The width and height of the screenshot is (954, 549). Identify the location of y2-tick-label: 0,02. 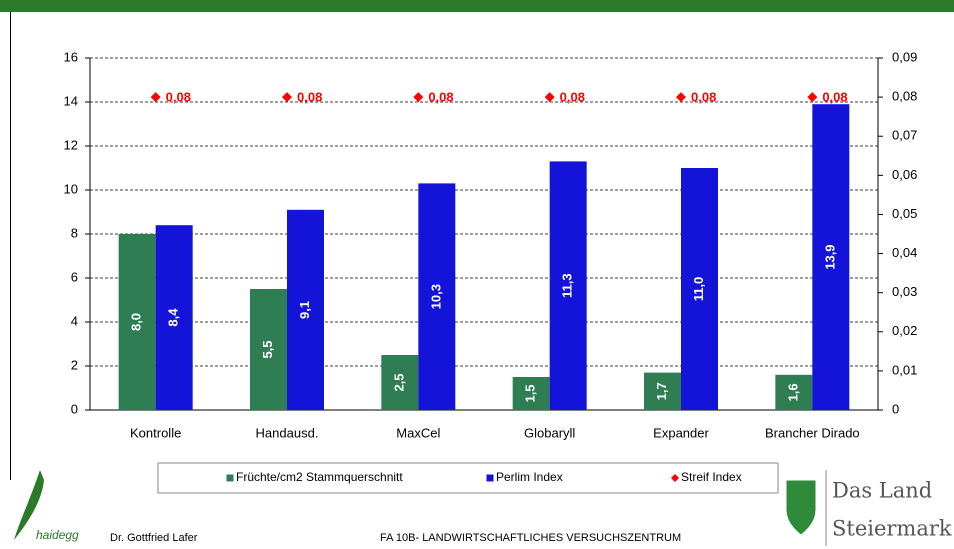
(904, 330).